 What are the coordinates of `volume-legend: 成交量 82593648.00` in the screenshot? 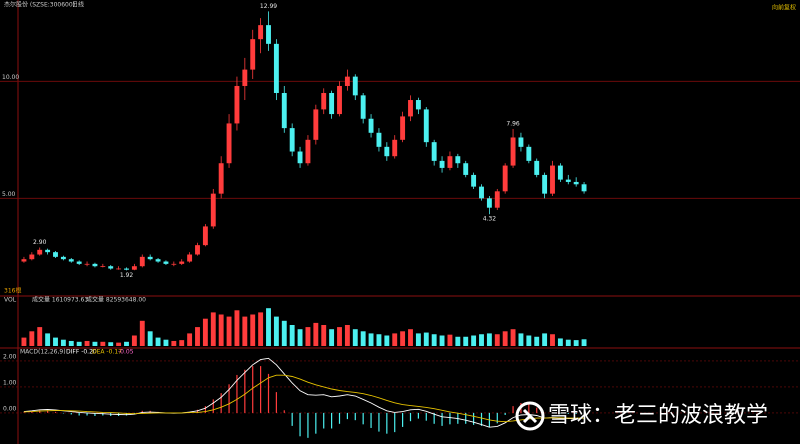 It's located at (116, 300).